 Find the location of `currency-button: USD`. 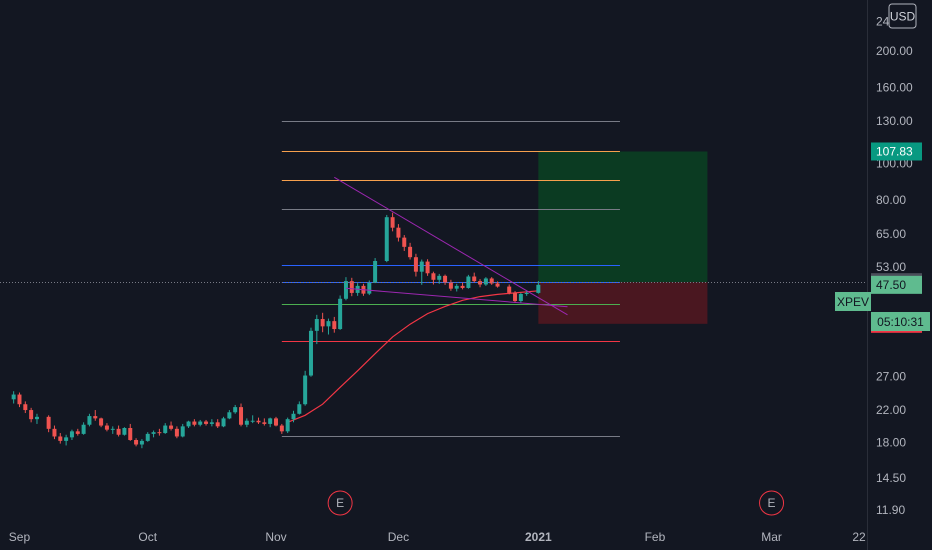

currency-button: USD is located at coordinates (902, 16).